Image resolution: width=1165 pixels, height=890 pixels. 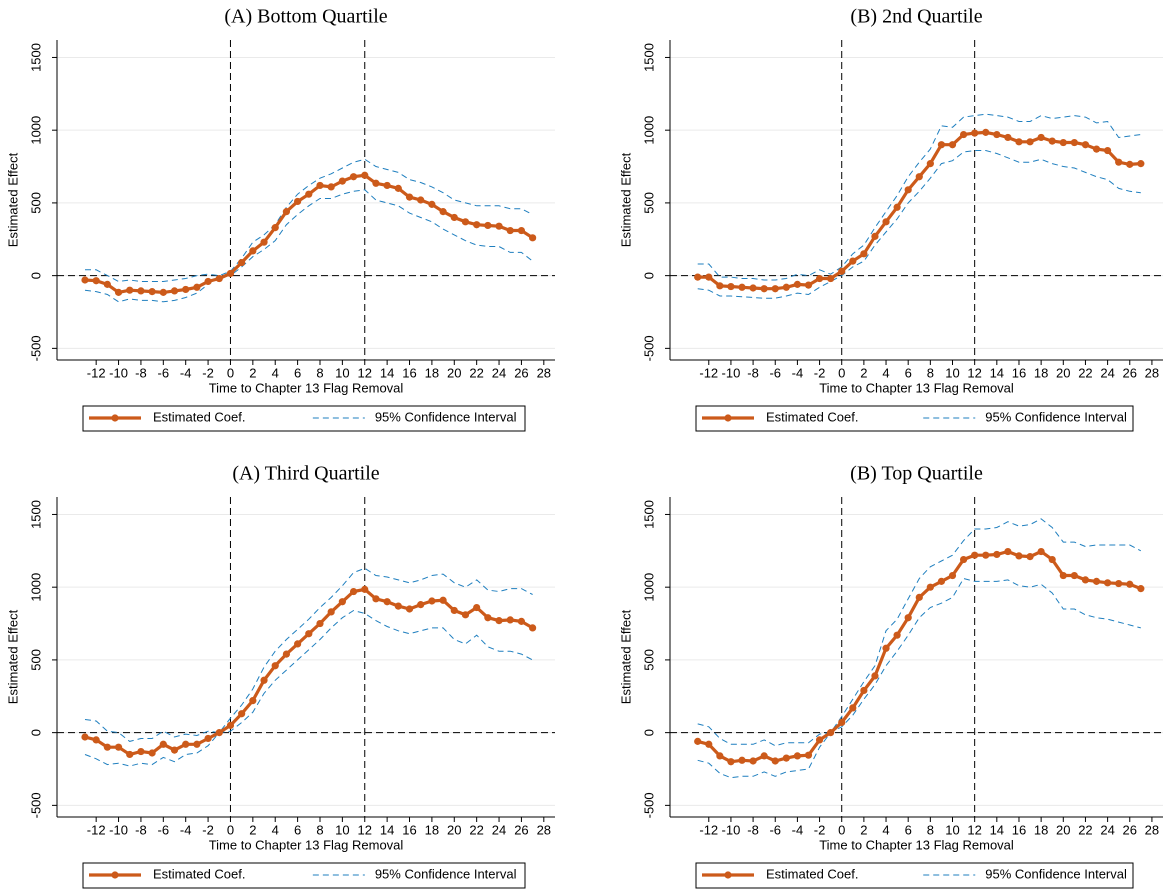 I want to click on x-tick-label: 26, so click(x=521, y=372).